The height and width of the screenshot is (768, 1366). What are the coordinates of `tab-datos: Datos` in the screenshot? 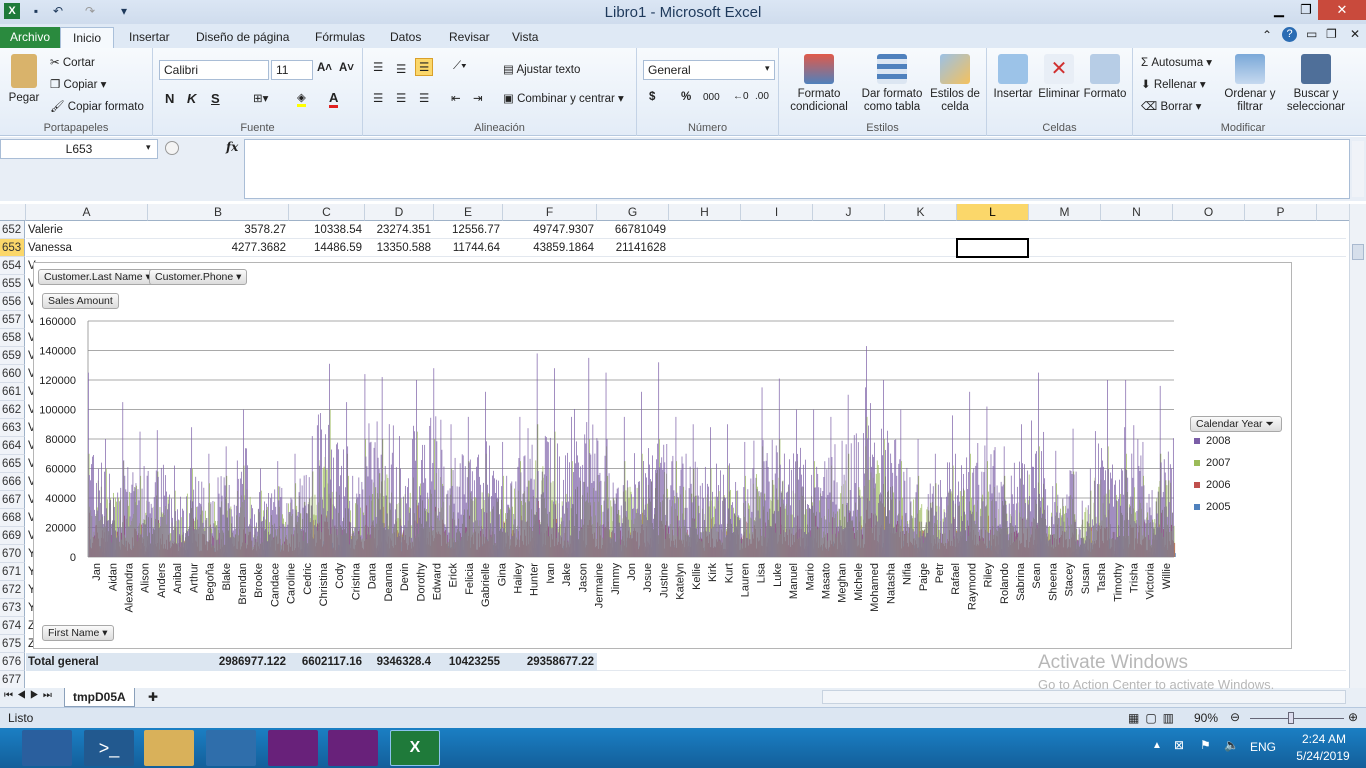 It's located at (406, 37).